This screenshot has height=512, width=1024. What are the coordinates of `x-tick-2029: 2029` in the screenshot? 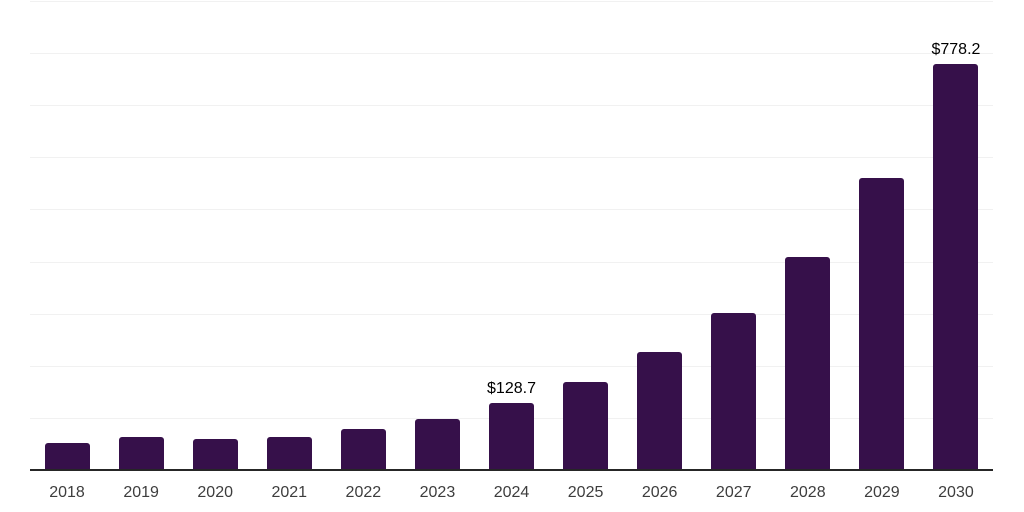 It's located at (882, 492).